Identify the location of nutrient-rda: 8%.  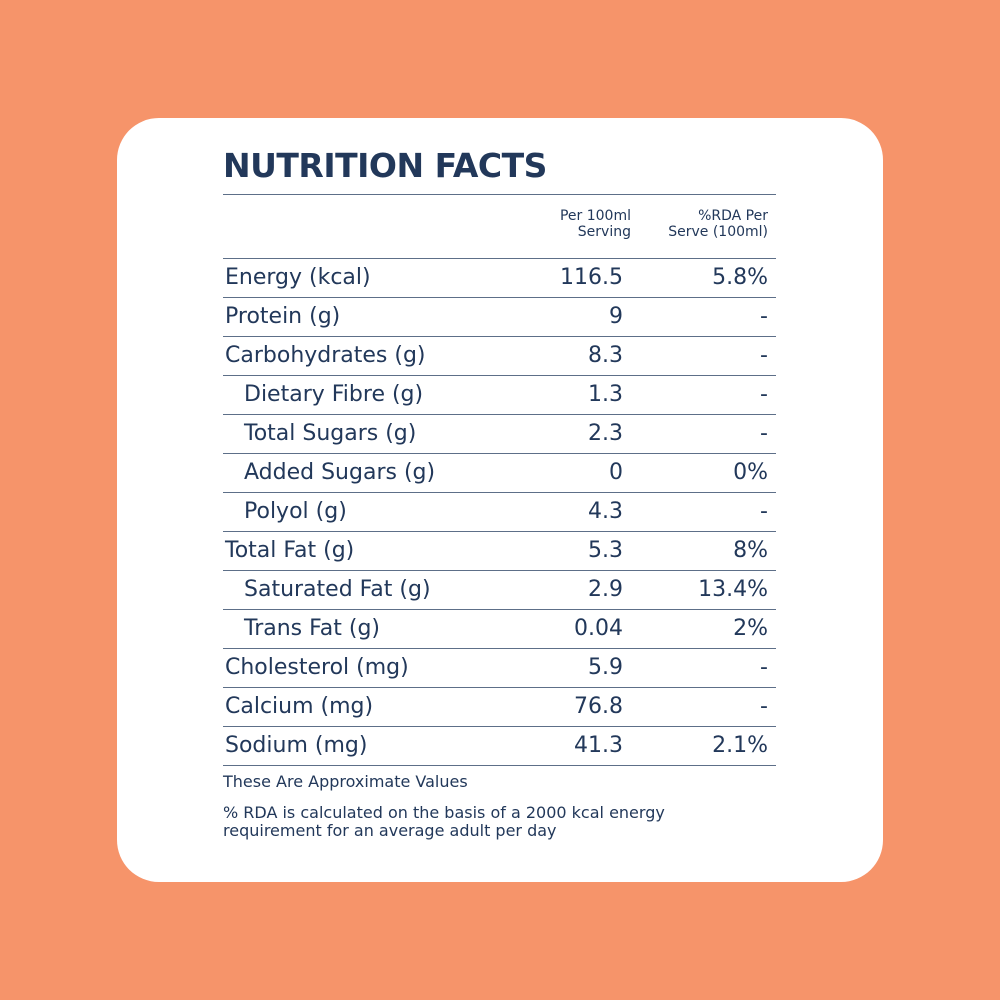
(750, 550).